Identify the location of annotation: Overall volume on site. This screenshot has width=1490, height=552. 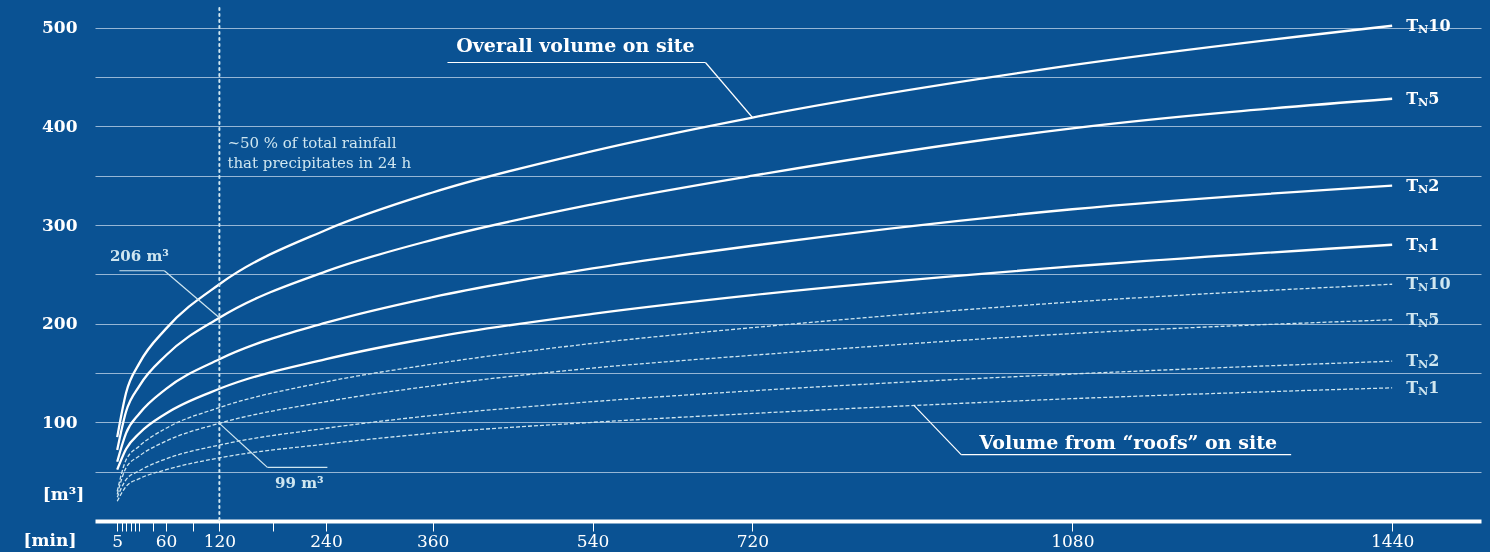
(575, 44).